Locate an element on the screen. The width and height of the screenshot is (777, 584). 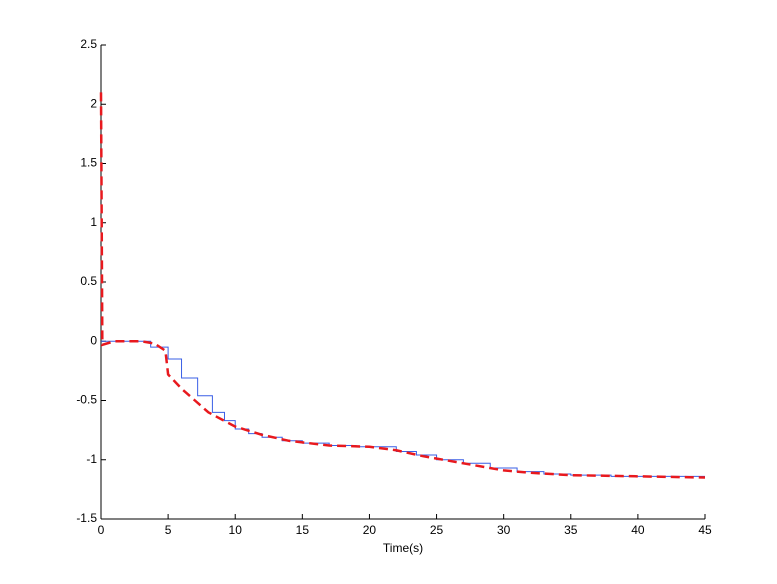
y-tick-label: -1.5 is located at coordinates (86, 518).